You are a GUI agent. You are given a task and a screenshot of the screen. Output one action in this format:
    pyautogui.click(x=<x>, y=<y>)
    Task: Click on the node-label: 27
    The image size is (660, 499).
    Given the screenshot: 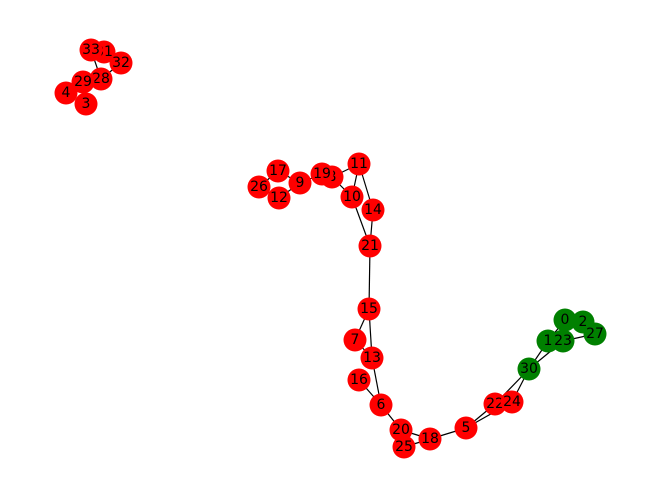 What is the action you would take?
    pyautogui.click(x=595, y=334)
    